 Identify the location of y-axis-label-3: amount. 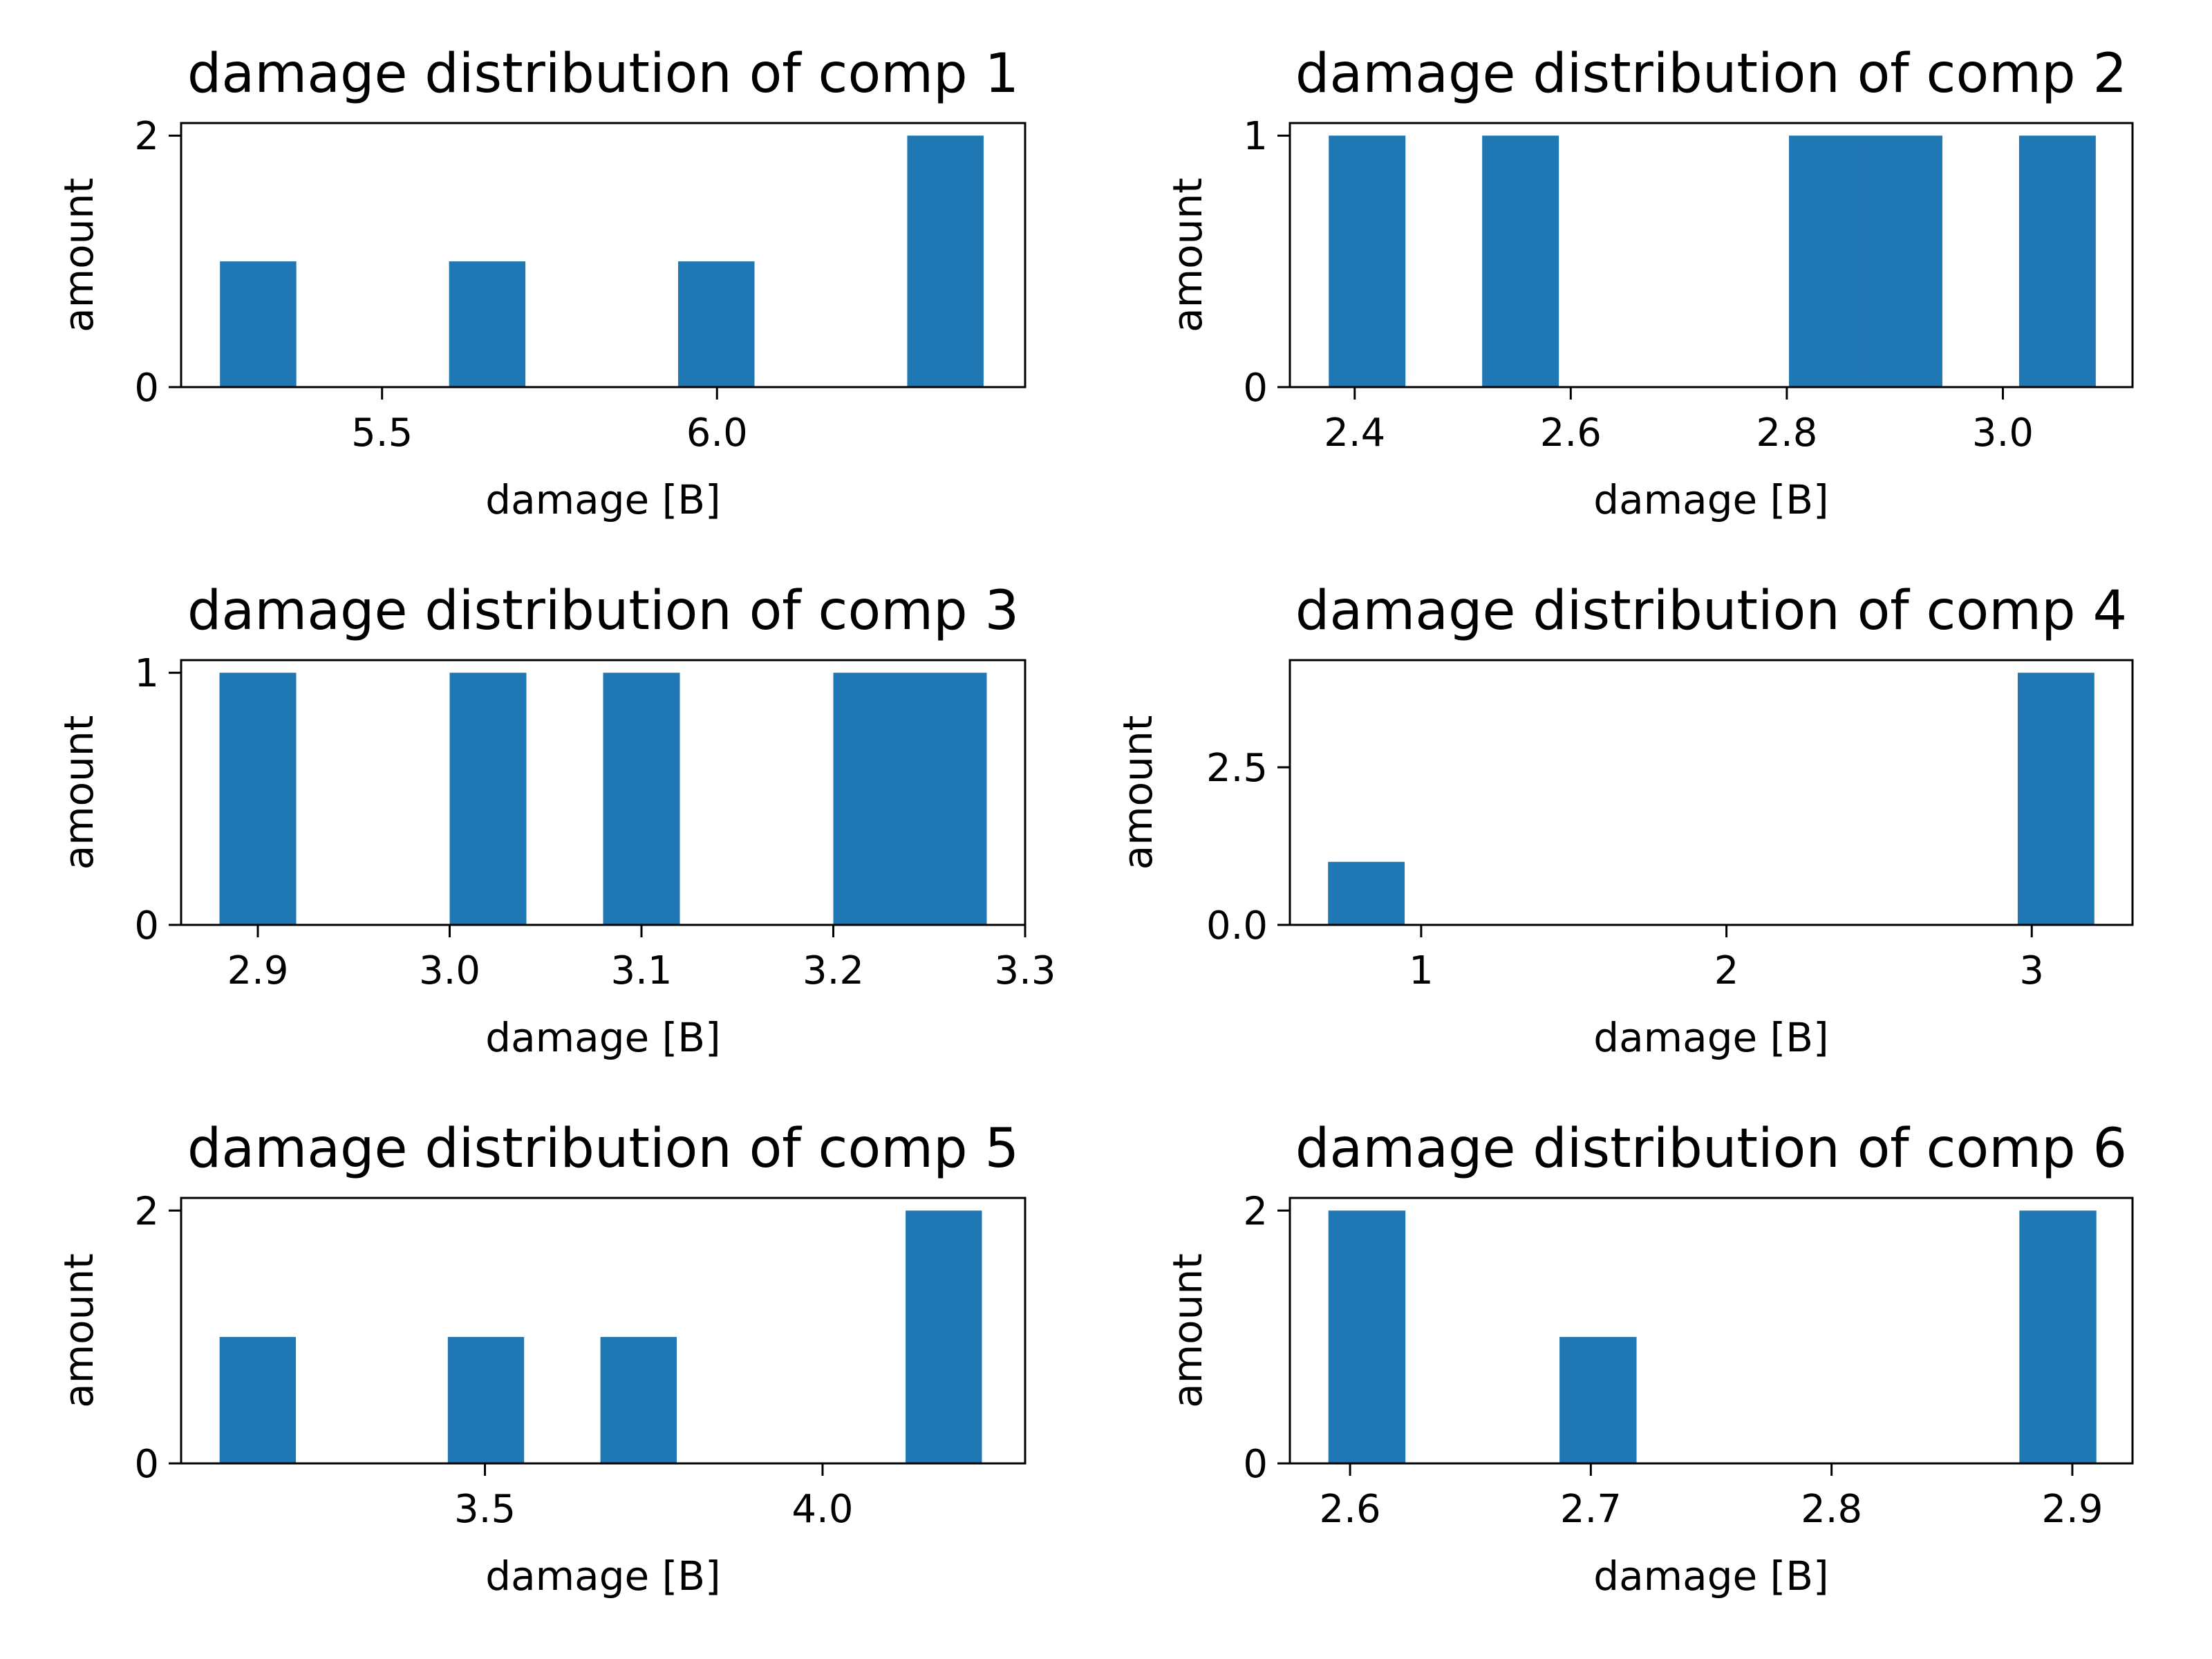
(78, 793).